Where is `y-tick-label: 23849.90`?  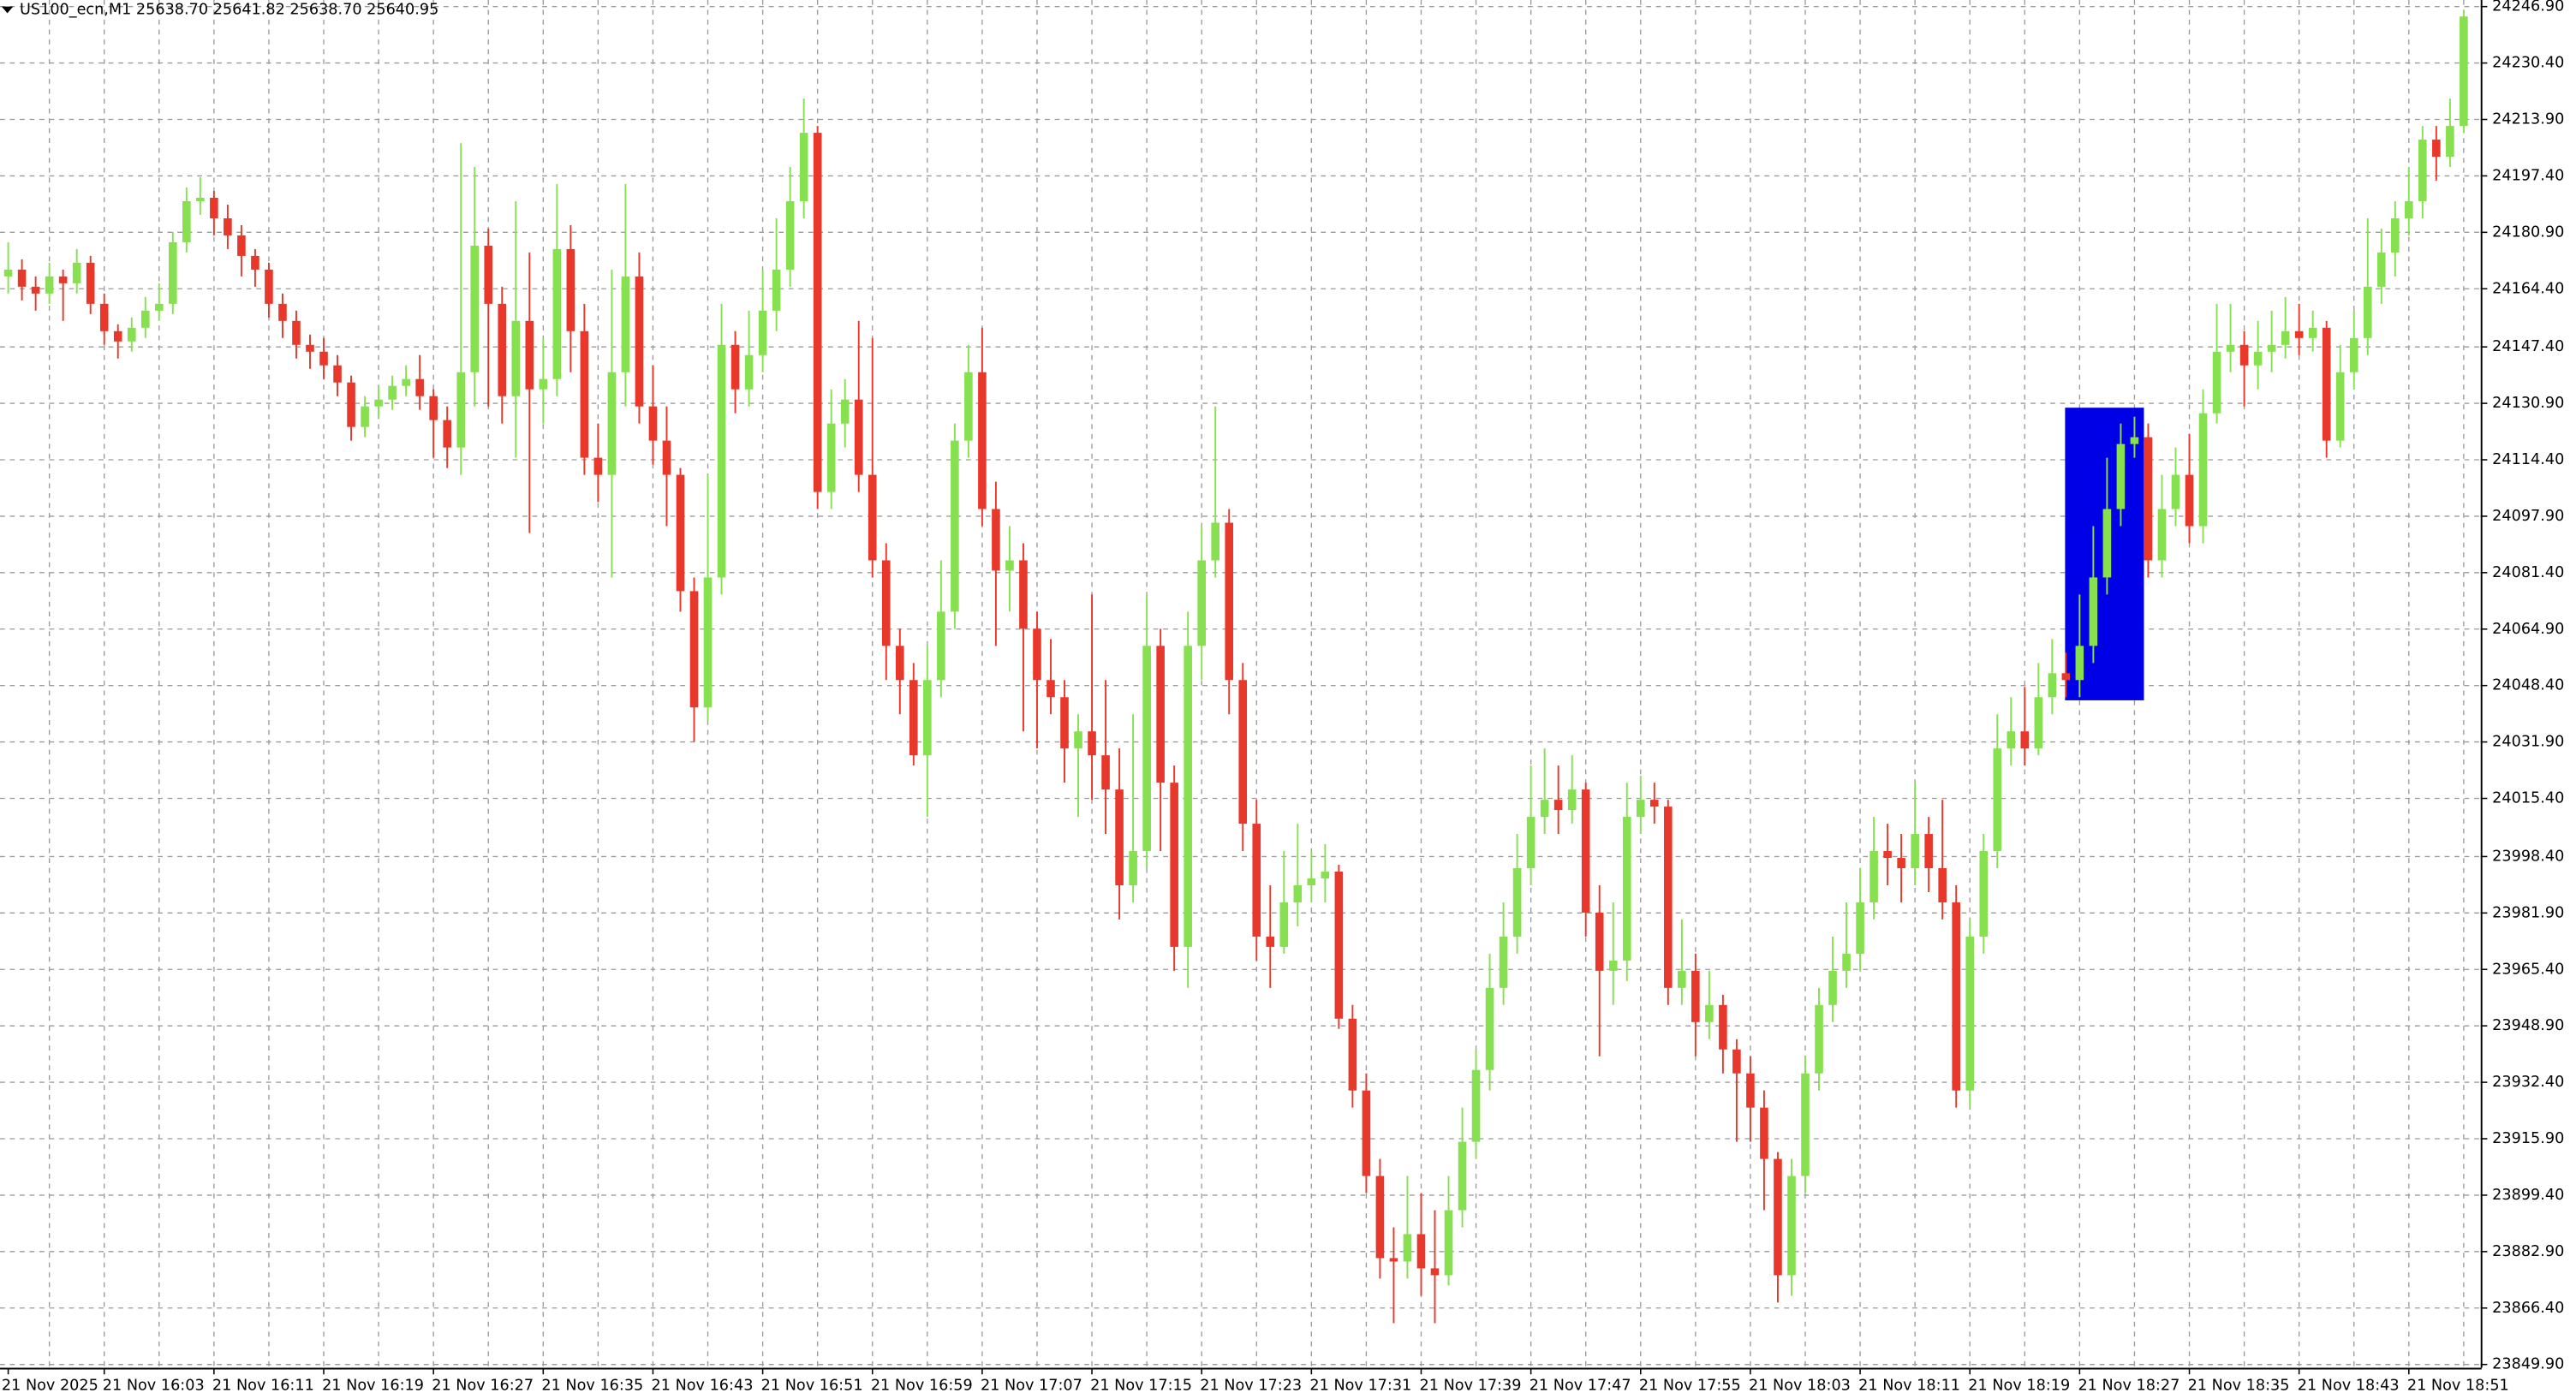 y-tick-label: 23849.90 is located at coordinates (2528, 1364).